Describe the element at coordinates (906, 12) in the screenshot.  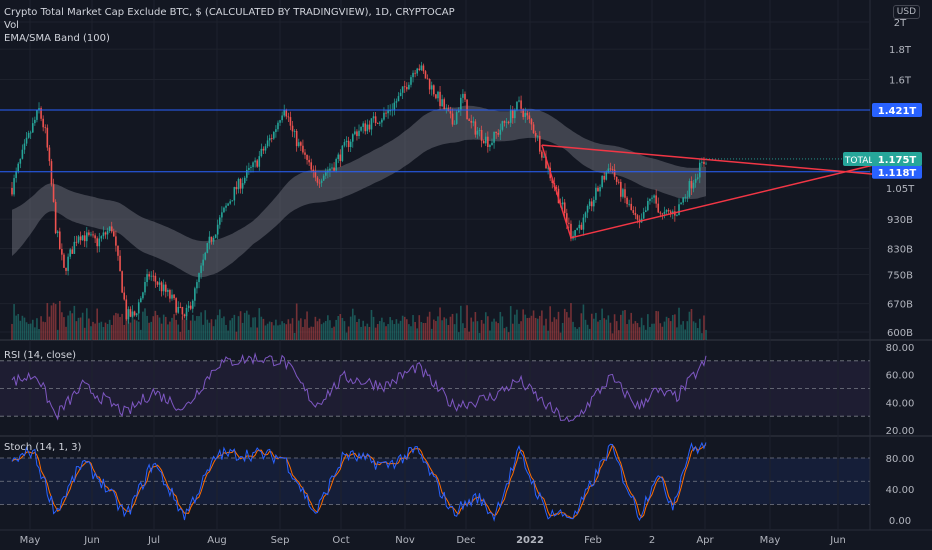
I see `currency-unit-button: USD` at that location.